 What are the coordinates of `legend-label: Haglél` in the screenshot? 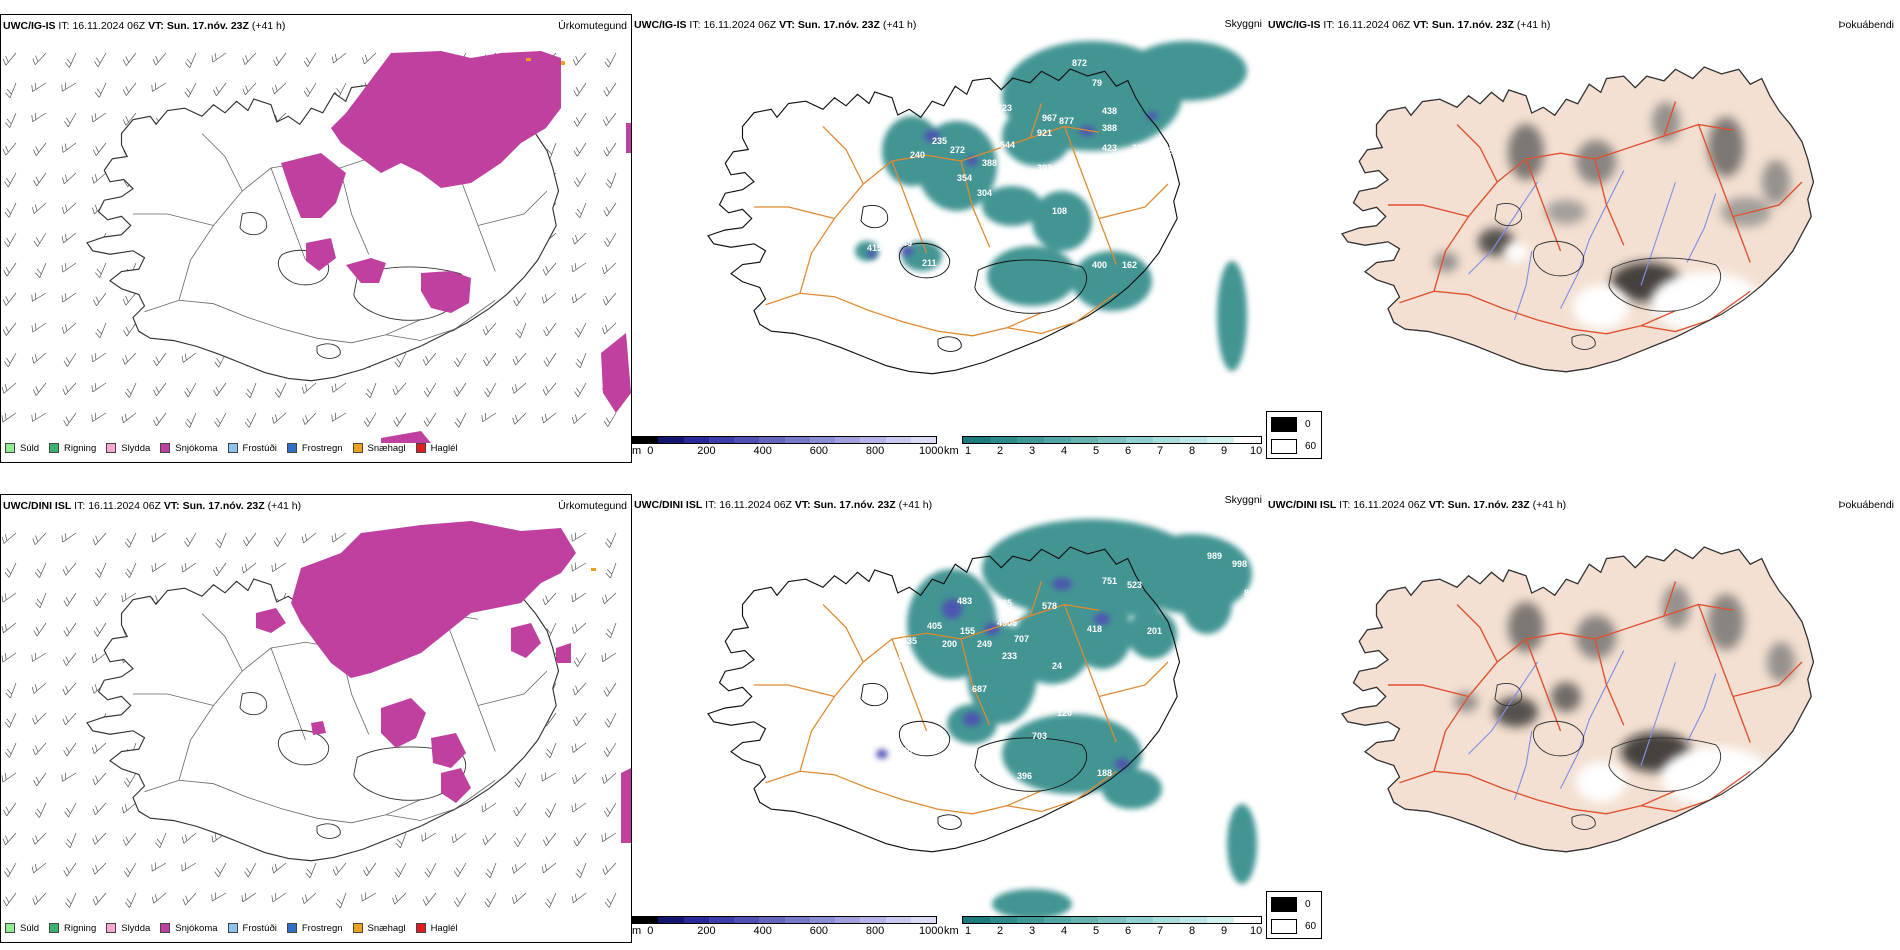 It's located at (444, 928).